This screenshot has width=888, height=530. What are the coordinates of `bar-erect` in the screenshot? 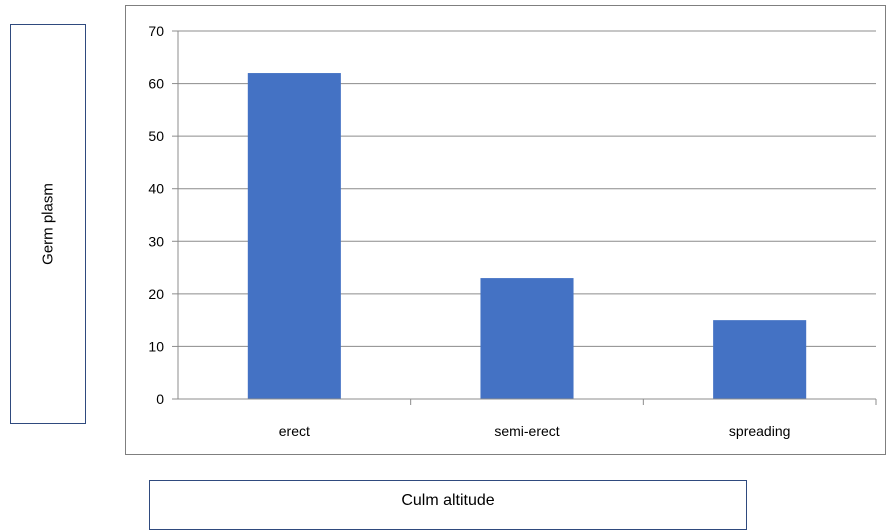 It's located at (294, 236).